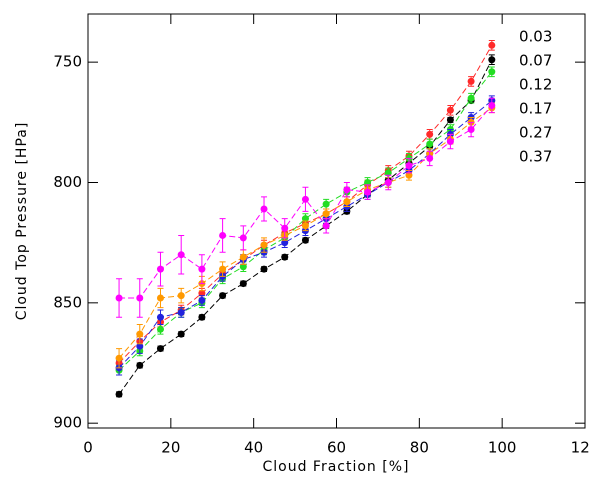  What do you see at coordinates (88, 448) in the screenshot?
I see `x-tick-label: 0` at bounding box center [88, 448].